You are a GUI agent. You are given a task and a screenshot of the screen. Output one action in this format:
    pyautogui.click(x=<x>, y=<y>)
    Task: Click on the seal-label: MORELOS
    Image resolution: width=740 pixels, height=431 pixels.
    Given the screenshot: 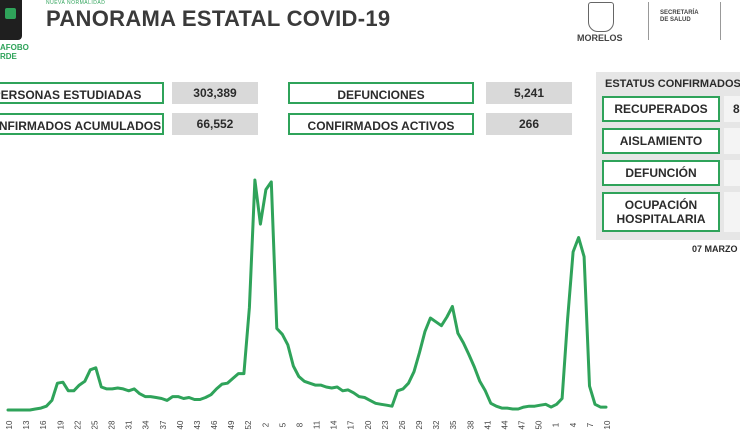 What is the action you would take?
    pyautogui.click(x=600, y=38)
    